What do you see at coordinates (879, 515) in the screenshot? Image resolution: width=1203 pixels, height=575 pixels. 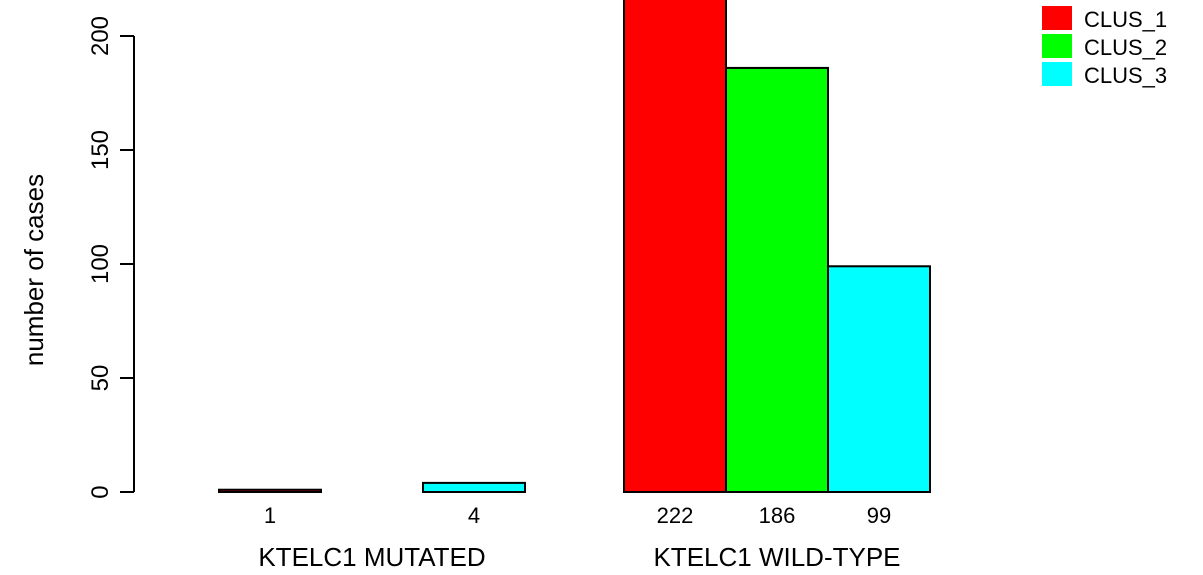 I see `bar-count-label: 99` at bounding box center [879, 515].